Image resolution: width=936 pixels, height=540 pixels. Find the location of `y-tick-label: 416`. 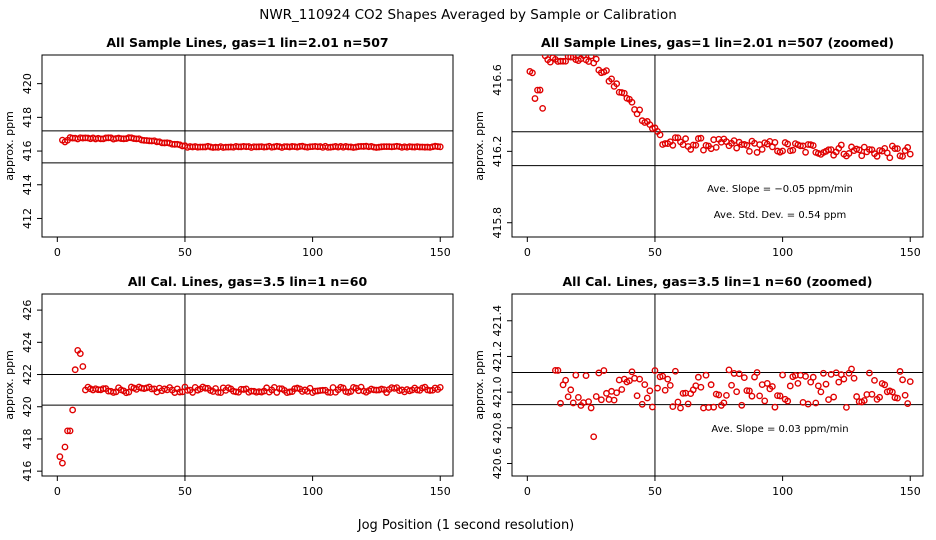

y-tick-label: 416 is located at coordinates (27, 151).